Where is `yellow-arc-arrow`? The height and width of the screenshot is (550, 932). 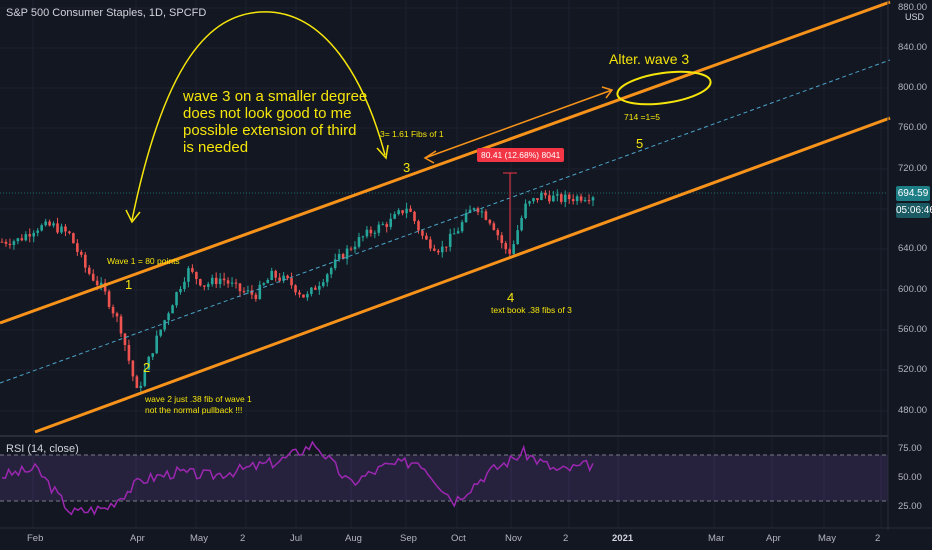
yellow-arc-arrow is located at coordinates (258, 116).